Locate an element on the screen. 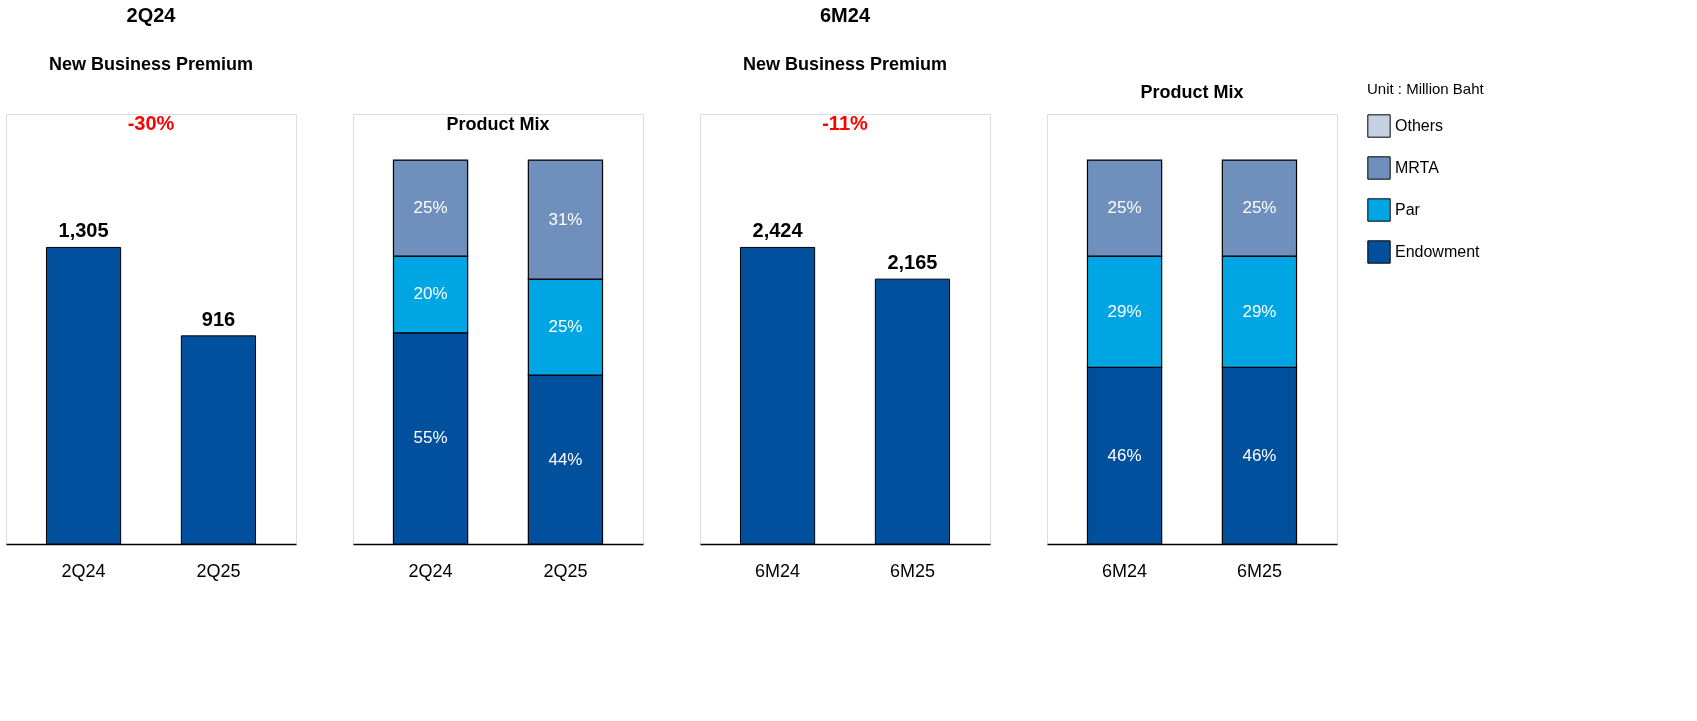 Image resolution: width=1697 pixels, height=721 pixels. legend-label: Par is located at coordinates (1408, 209).